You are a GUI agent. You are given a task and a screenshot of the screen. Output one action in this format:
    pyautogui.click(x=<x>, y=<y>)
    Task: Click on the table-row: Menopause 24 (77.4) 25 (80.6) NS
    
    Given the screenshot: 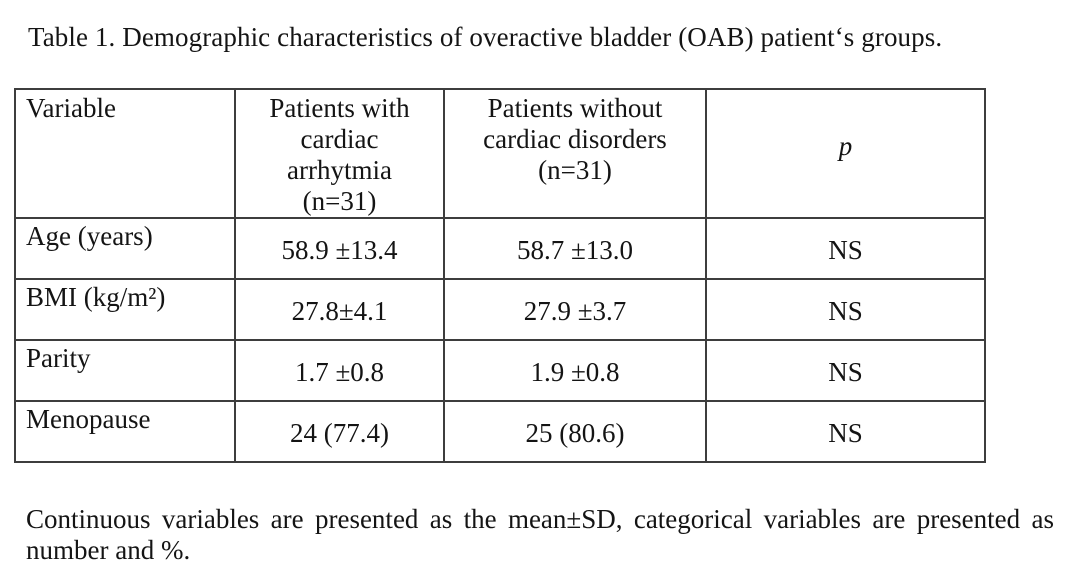 What is the action you would take?
    pyautogui.click(x=500, y=431)
    